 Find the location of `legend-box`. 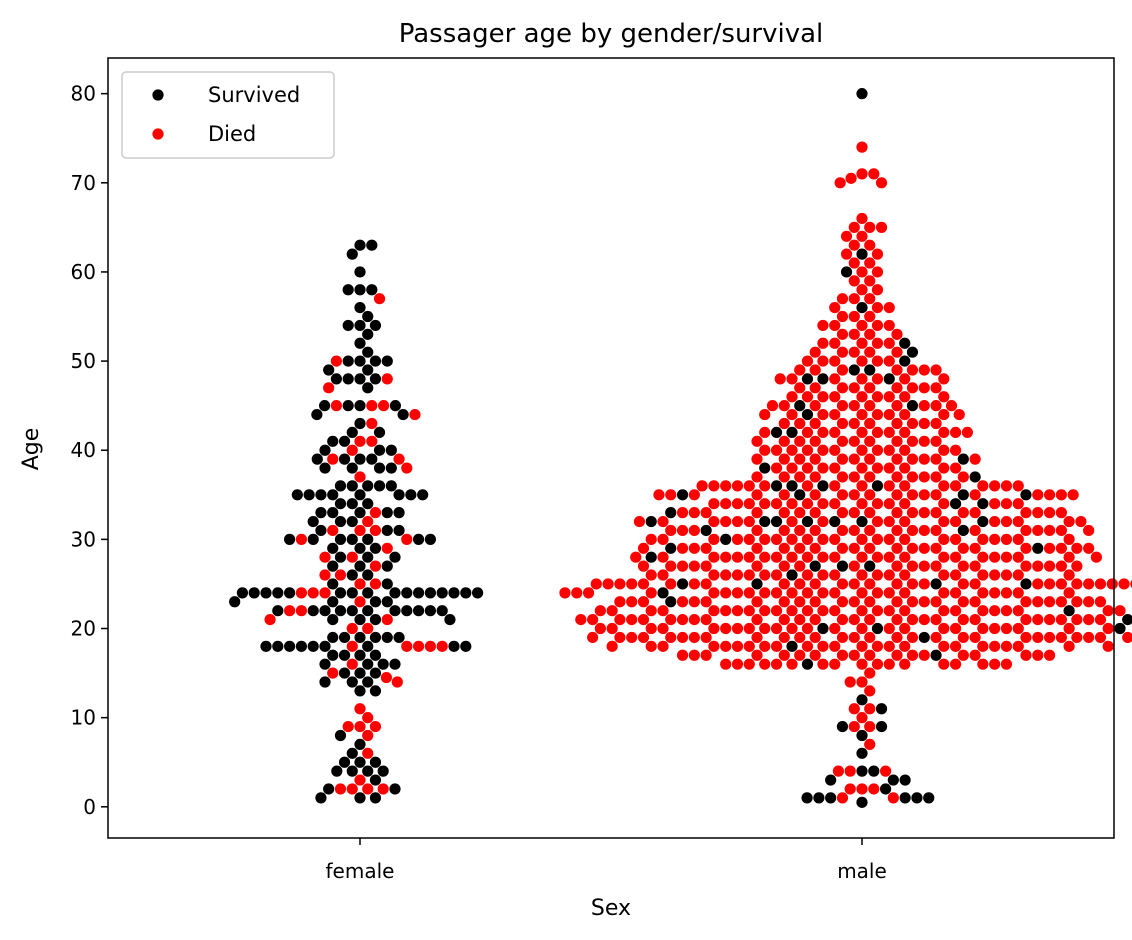

legend-box is located at coordinates (228, 115).